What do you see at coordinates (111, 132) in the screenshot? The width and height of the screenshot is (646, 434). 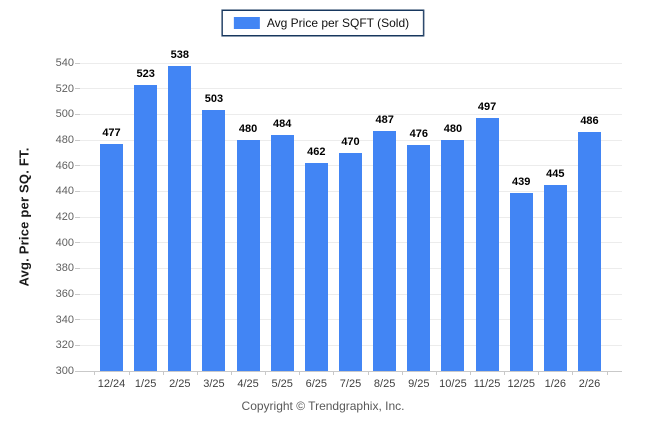 I see `bar-value-label: 477` at bounding box center [111, 132].